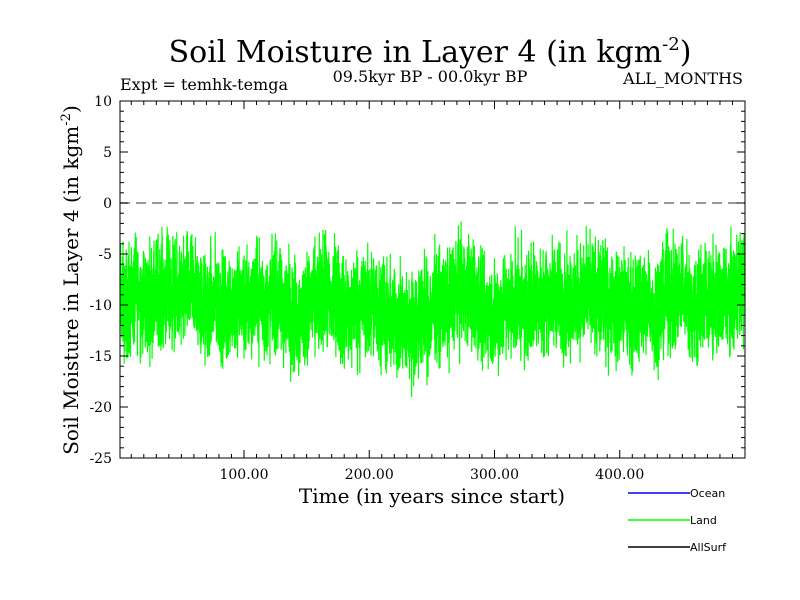  What do you see at coordinates (103, 102) in the screenshot?
I see `y-tick-label: 10` at bounding box center [103, 102].